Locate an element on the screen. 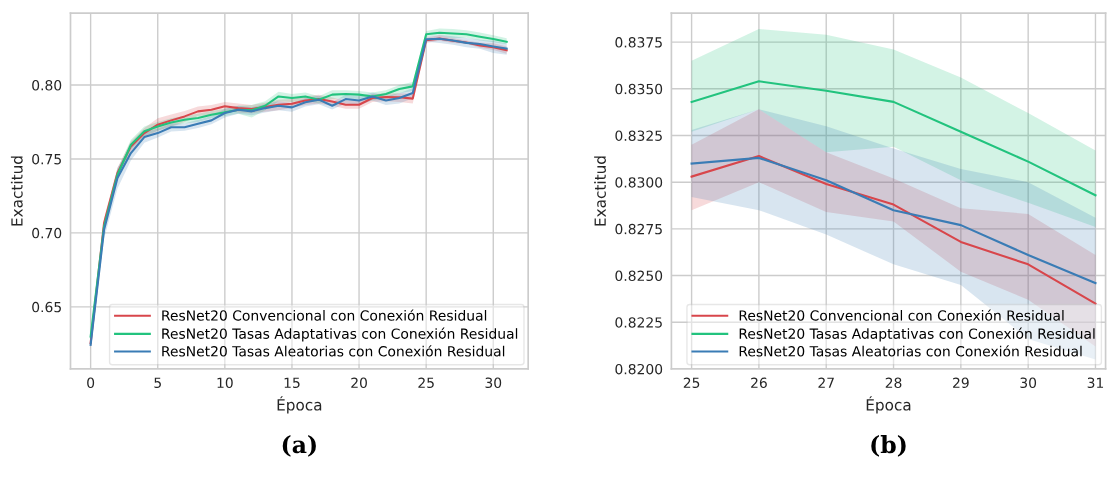  y-tick-label: 0.65 is located at coordinates (46, 307).